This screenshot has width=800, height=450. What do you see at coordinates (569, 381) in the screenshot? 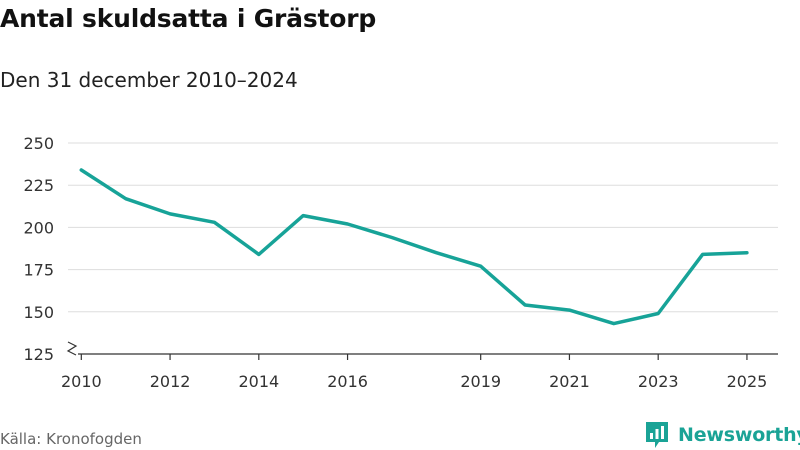
I see `x-tick-label: 2021` at bounding box center [569, 381].